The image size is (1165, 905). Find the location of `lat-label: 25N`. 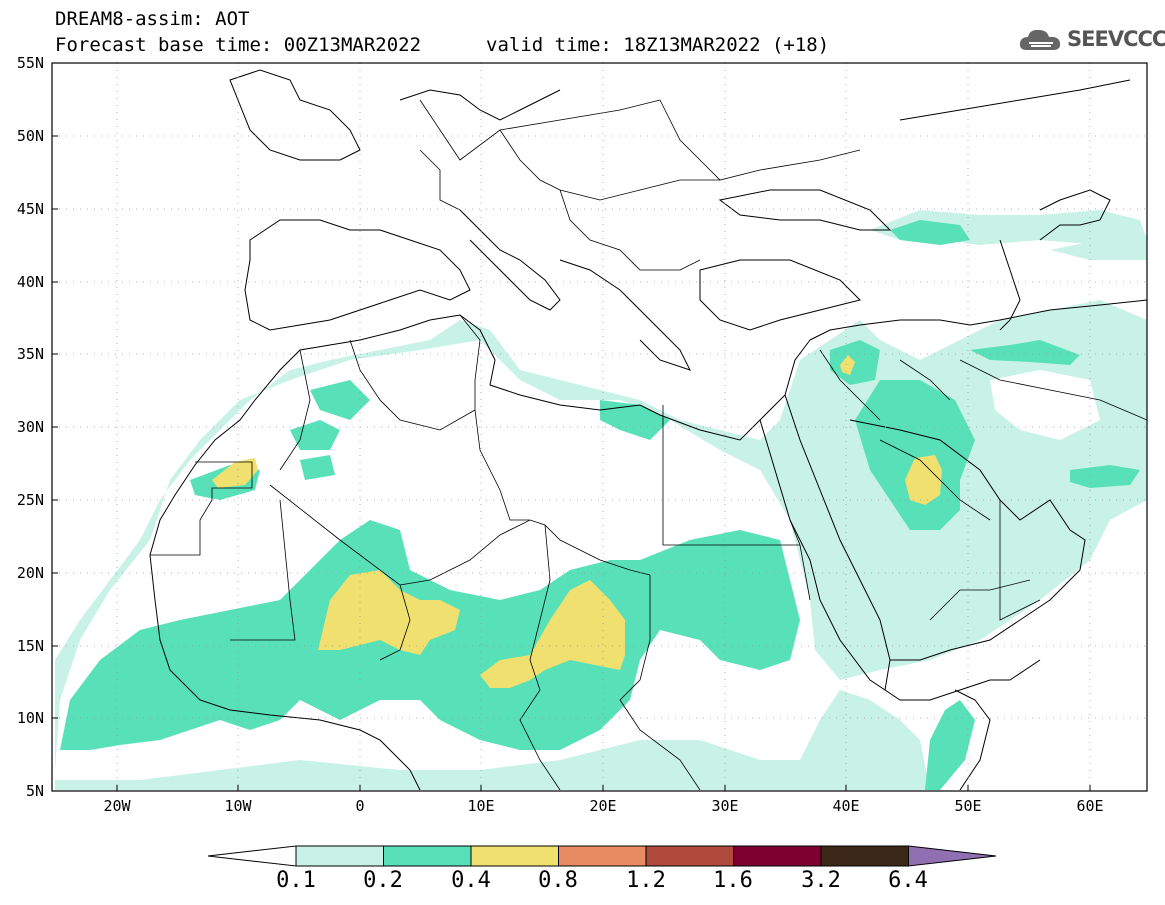

lat-label: 25N is located at coordinates (30, 500).